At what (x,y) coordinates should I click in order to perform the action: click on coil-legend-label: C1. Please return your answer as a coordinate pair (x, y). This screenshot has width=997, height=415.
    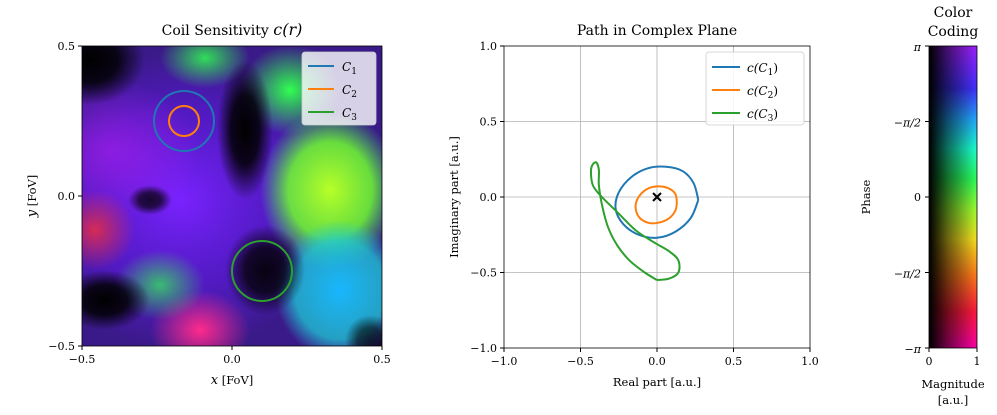
    Looking at the image, I should click on (349, 68).